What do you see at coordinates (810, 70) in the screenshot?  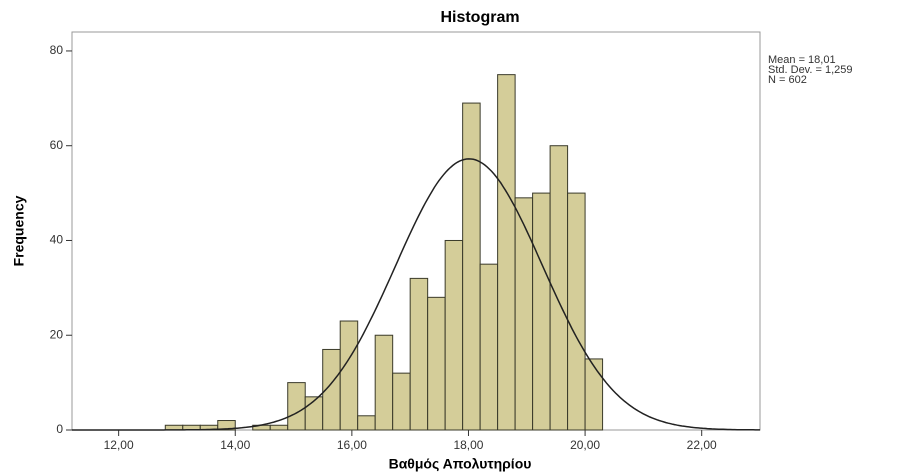 I see `stat-label: Std. Dev. = 1,259` at bounding box center [810, 70].